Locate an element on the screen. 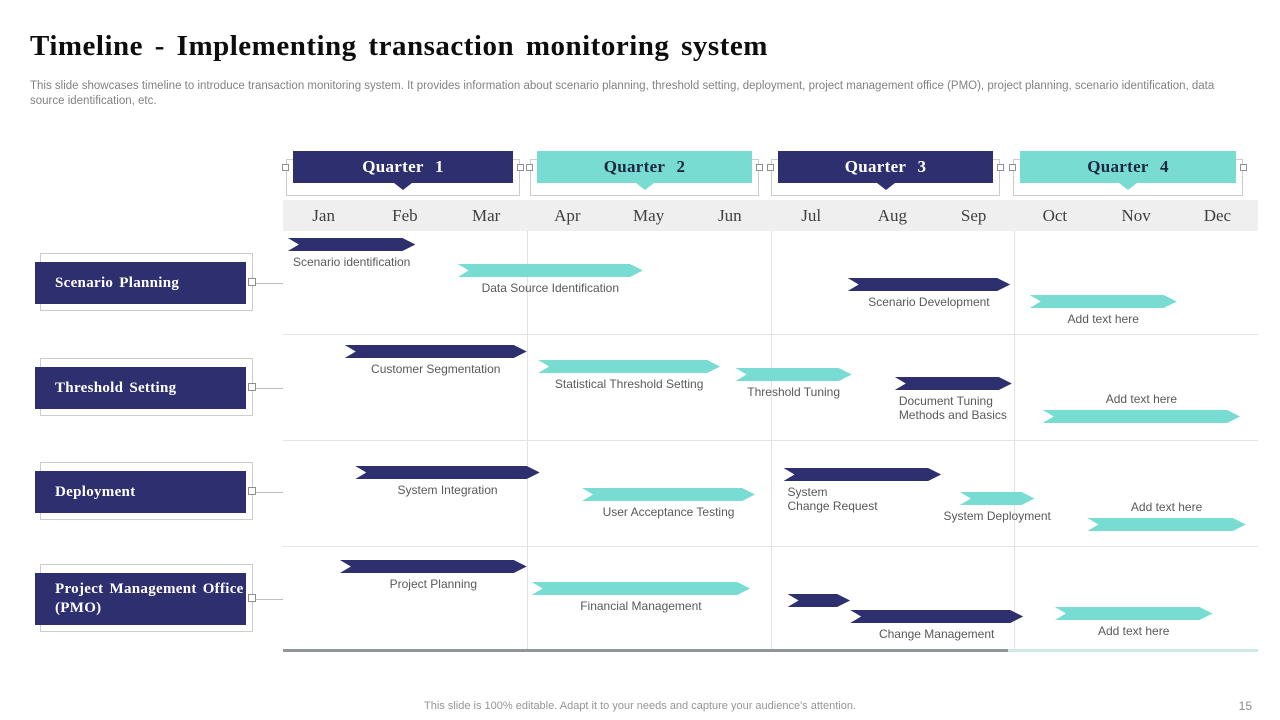  gantt-bar-label: Scenario identification is located at coordinates (351, 262).